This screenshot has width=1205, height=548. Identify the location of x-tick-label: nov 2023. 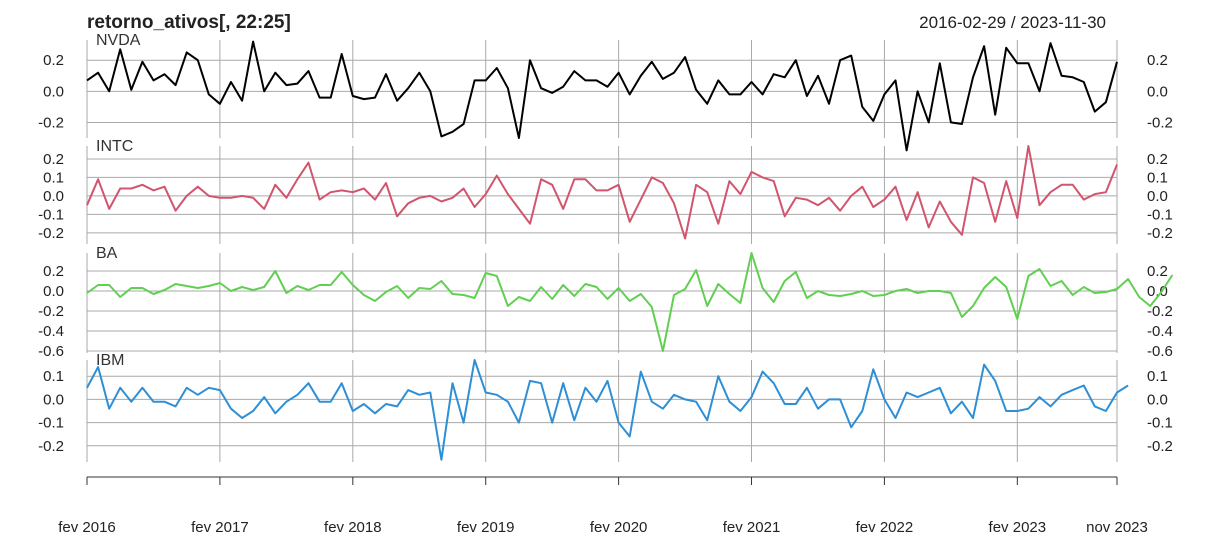
(1117, 527).